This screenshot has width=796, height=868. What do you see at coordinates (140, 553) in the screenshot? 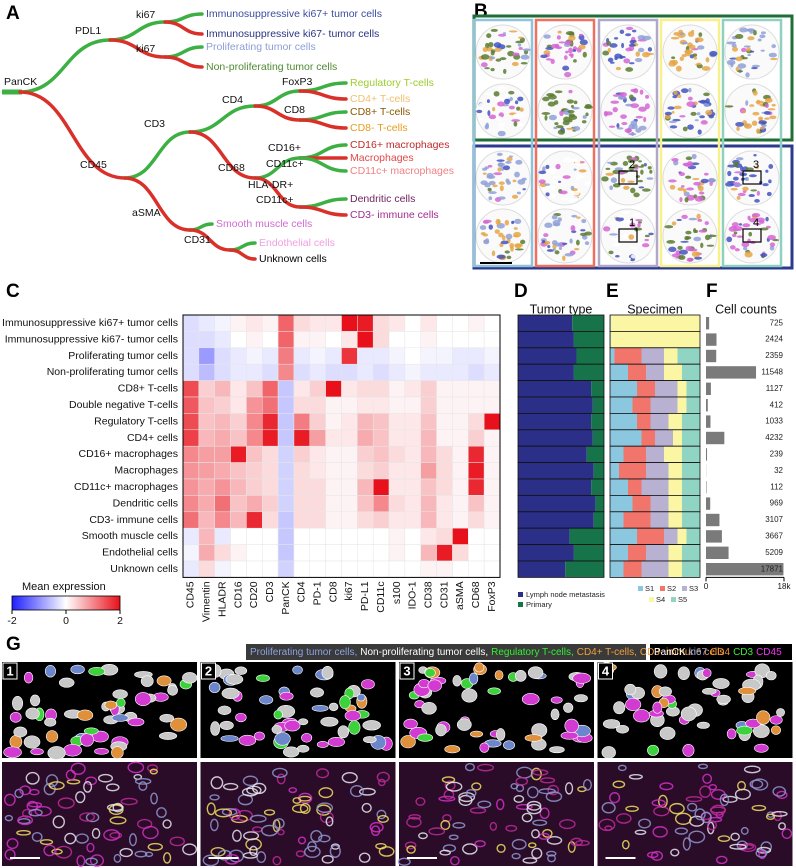
I see `row-label: Endothelial cells` at bounding box center [140, 553].